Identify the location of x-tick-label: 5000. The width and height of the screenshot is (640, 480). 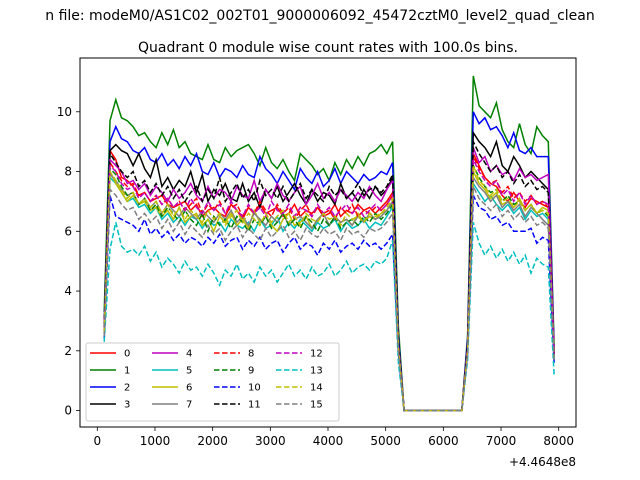
(385, 441).